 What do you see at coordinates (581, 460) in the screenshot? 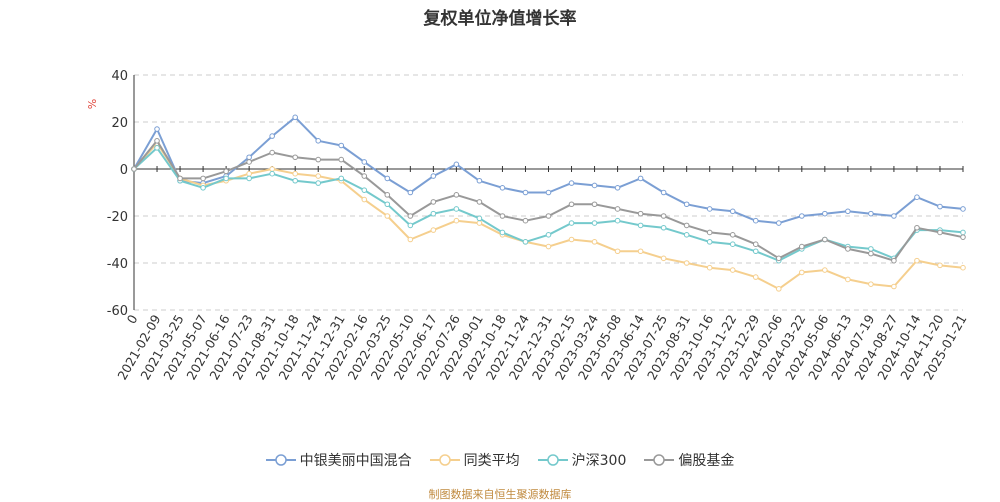
I see `legend-item-series-2: 沪深300` at bounding box center [581, 460].